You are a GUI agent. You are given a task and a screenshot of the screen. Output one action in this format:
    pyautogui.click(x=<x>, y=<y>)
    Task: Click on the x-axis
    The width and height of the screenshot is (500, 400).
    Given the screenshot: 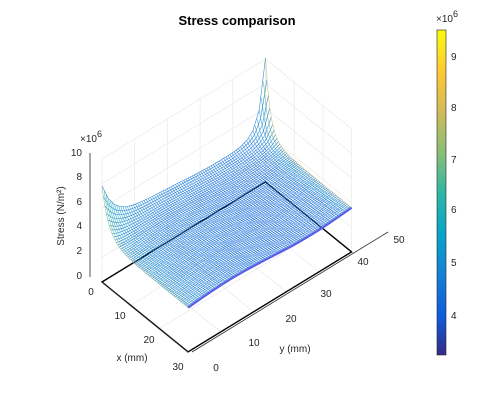 What is the action you would take?
    pyautogui.click(x=145, y=317)
    